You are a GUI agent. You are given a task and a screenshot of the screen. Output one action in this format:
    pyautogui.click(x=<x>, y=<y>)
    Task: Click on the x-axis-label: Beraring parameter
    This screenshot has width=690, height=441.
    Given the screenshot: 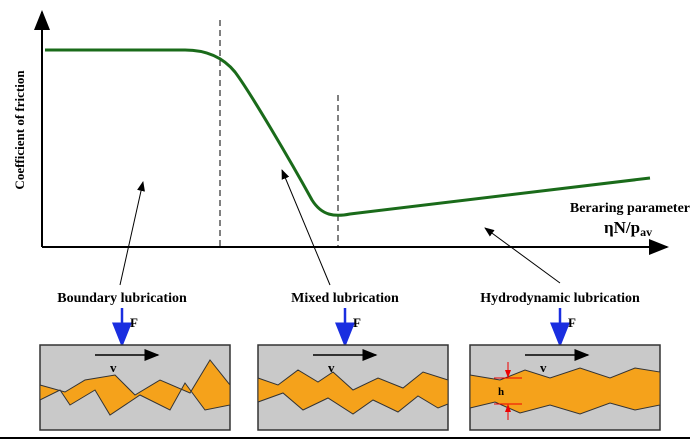 What is the action you would take?
    pyautogui.click(x=630, y=208)
    